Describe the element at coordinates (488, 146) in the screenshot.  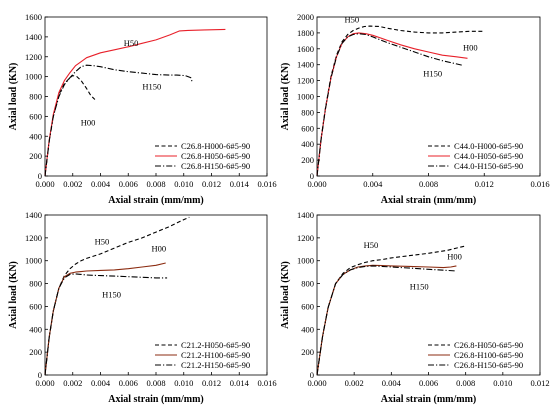
I see `legend-entry: C44.0-H000-6#5-90` at that location.